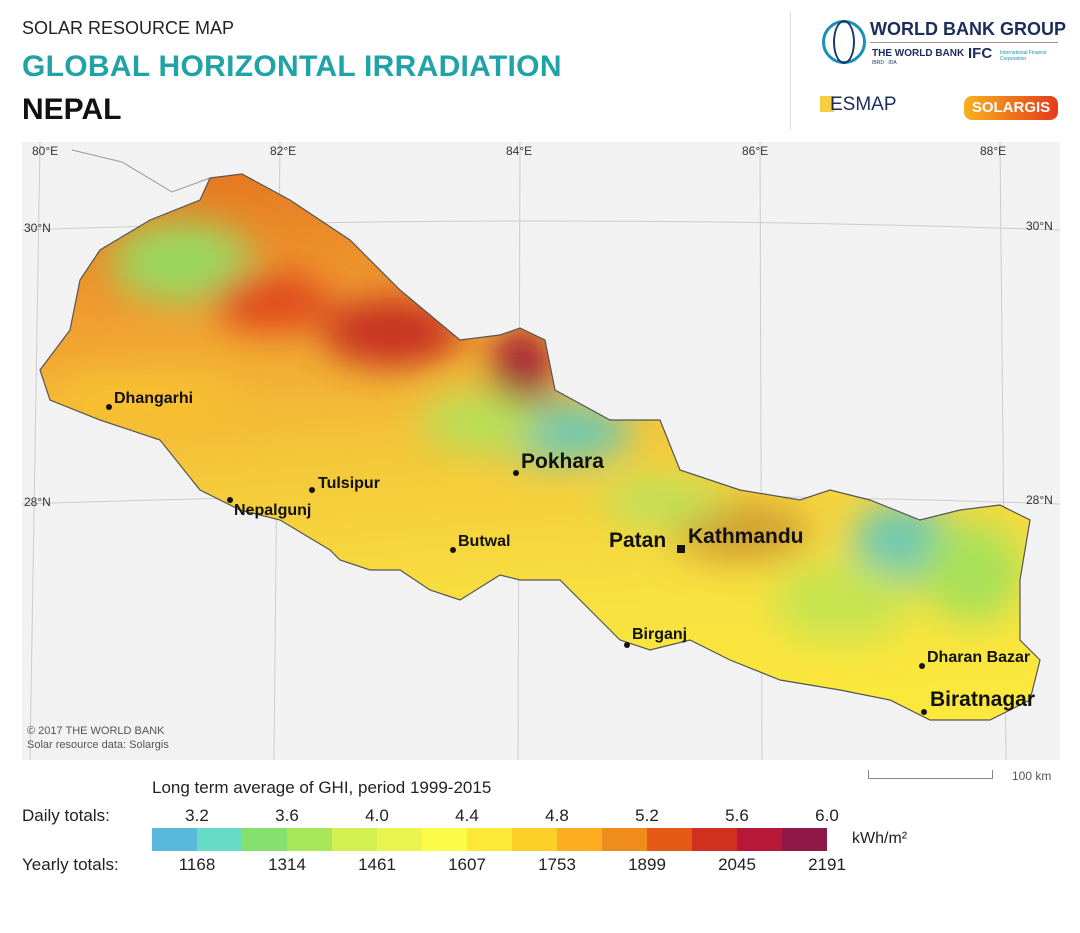 This screenshot has width=1080, height=933. Describe the element at coordinates (1023, 56) in the screenshot. I see `ifc-sub: International Finance Corporation` at that location.